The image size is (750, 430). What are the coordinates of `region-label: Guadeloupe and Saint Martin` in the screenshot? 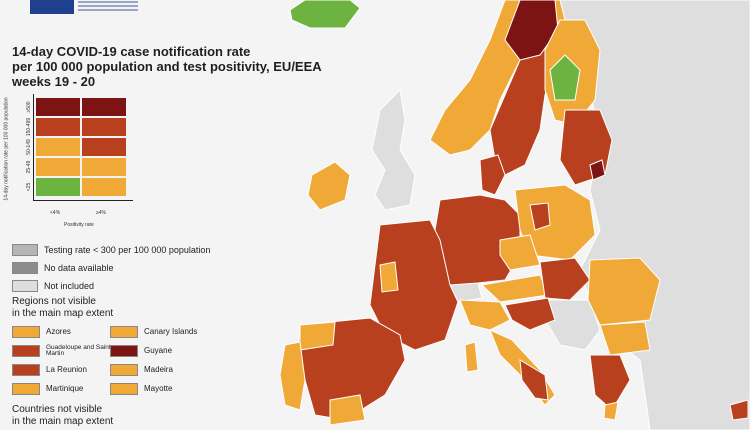 It's located at (78, 350).